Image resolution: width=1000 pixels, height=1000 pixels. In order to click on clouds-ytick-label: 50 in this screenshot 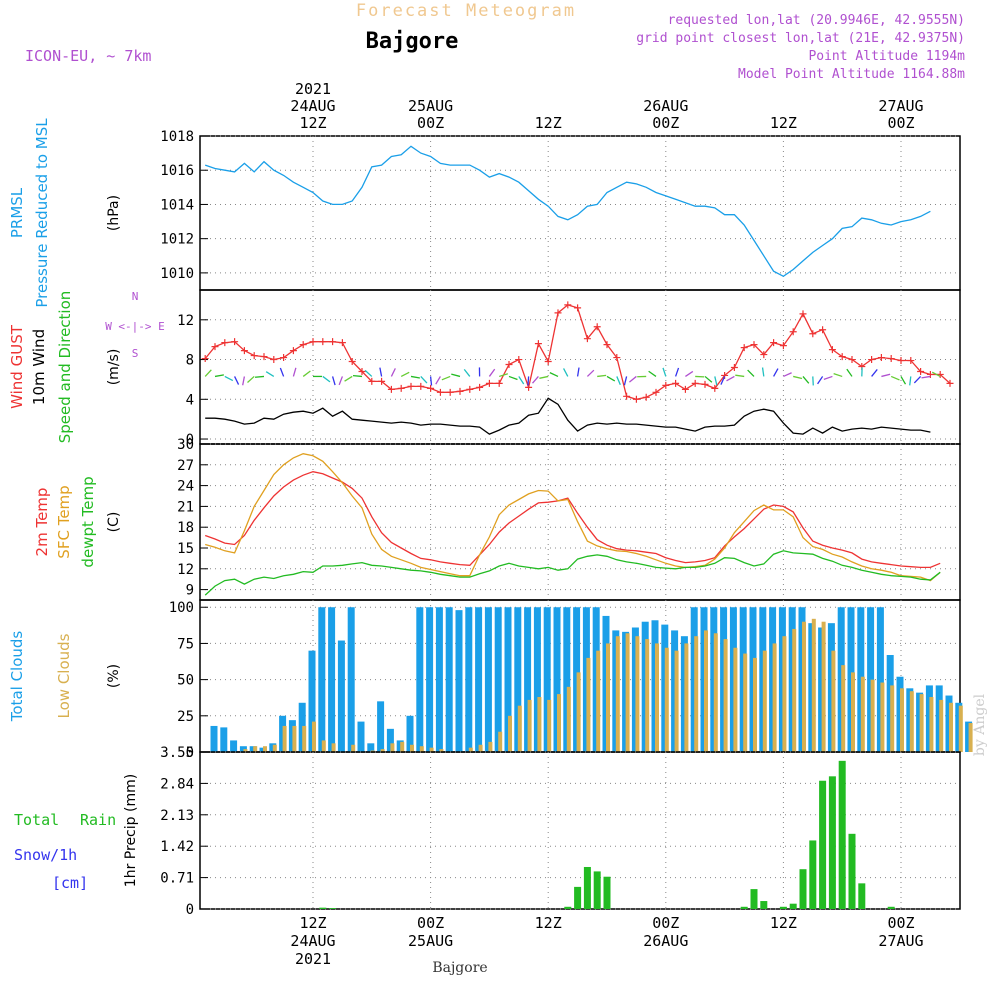, I will do `click(185, 681)`.